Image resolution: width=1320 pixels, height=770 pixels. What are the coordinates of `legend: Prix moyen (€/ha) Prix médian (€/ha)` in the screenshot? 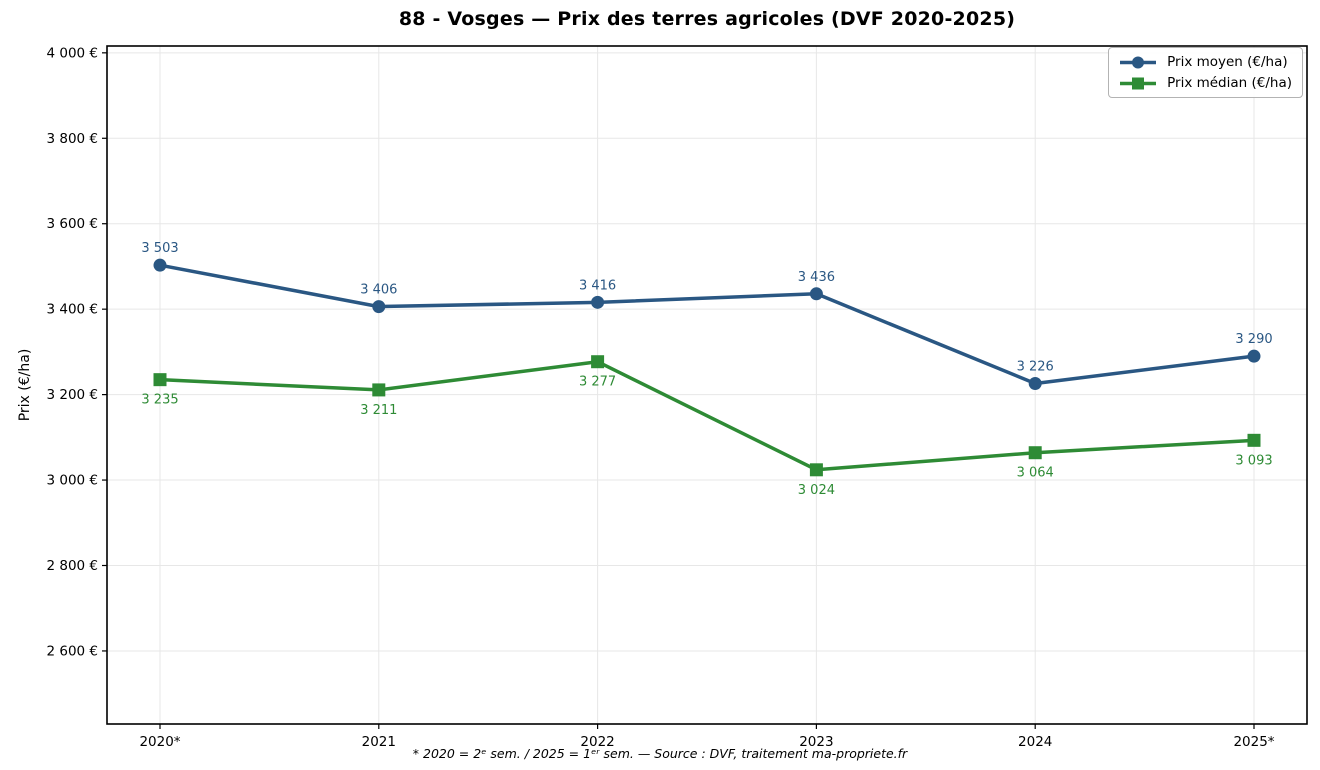 It's located at (1205, 72).